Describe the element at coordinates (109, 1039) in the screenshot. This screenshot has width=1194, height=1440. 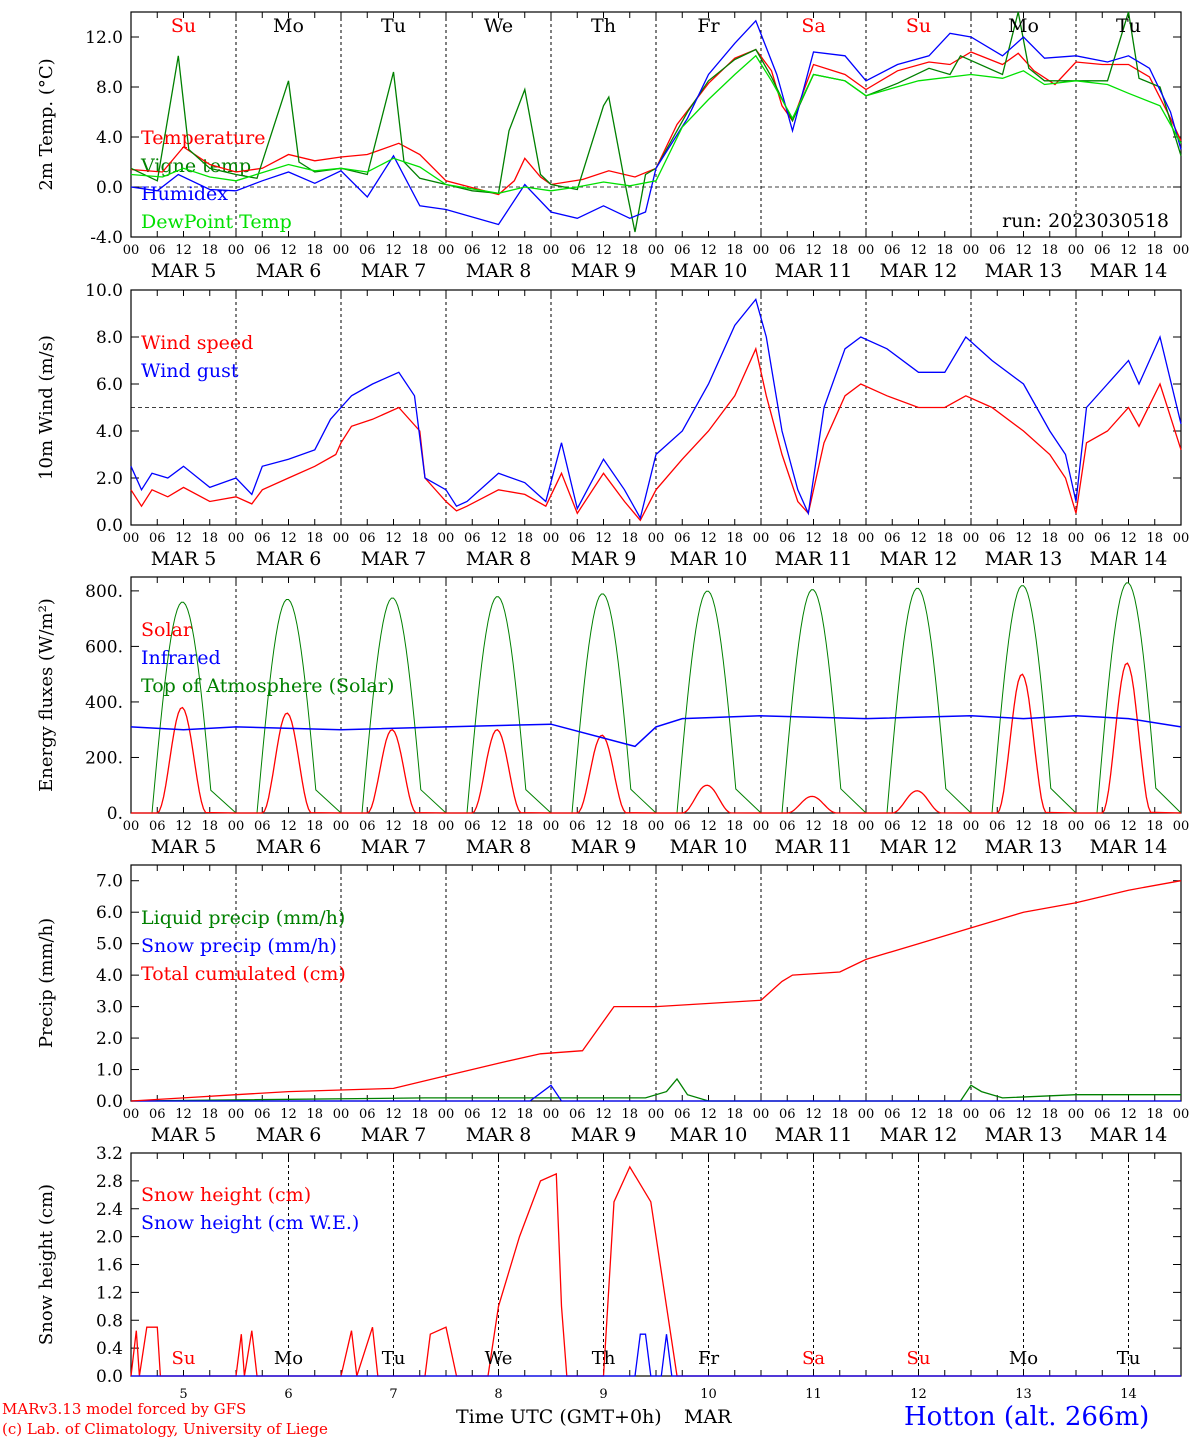
I see `y-tick-label: 2.0` at that location.